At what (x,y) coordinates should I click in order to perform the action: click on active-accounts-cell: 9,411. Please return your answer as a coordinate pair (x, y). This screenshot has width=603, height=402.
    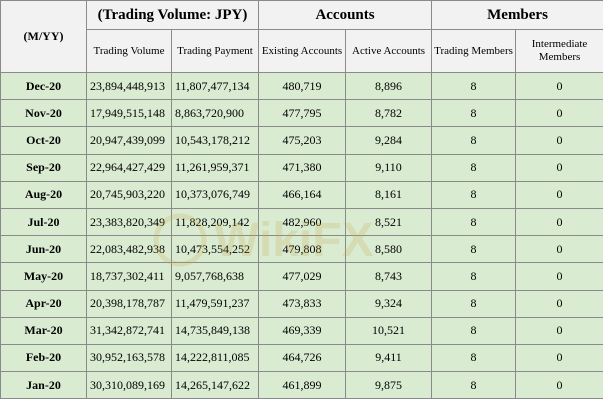
    Looking at the image, I should click on (389, 358).